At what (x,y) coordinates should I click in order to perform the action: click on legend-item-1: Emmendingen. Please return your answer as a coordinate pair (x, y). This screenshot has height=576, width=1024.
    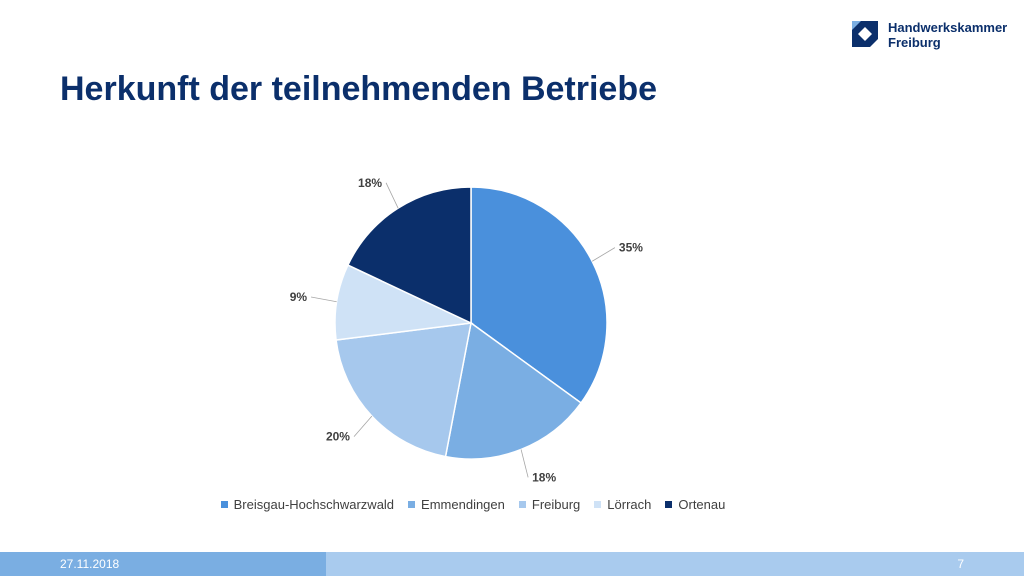
    Looking at the image, I should click on (456, 504).